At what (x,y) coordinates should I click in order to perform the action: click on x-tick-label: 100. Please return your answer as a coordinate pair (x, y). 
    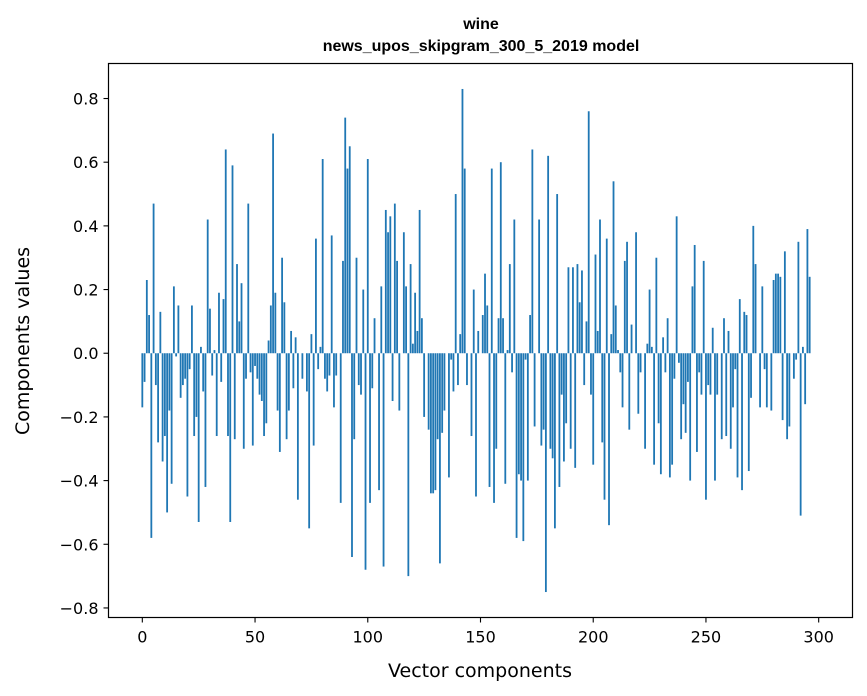
    Looking at the image, I should click on (367, 637).